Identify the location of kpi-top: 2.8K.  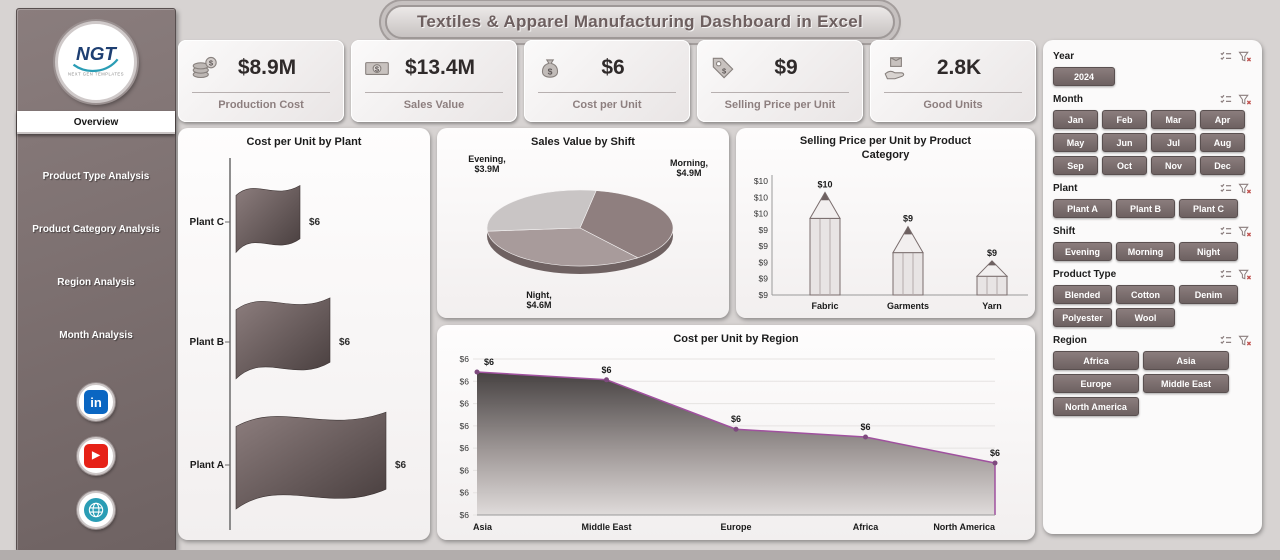
(953, 68).